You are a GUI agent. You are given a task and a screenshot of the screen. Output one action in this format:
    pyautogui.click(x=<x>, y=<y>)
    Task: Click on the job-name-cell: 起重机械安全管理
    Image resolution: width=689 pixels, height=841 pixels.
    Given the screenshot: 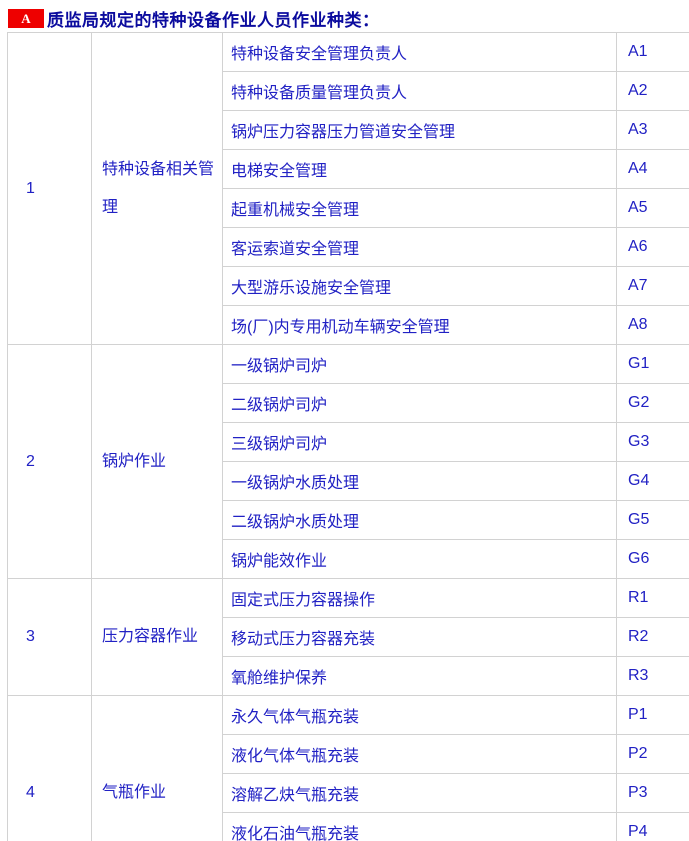 What is the action you would take?
    pyautogui.click(x=419, y=208)
    